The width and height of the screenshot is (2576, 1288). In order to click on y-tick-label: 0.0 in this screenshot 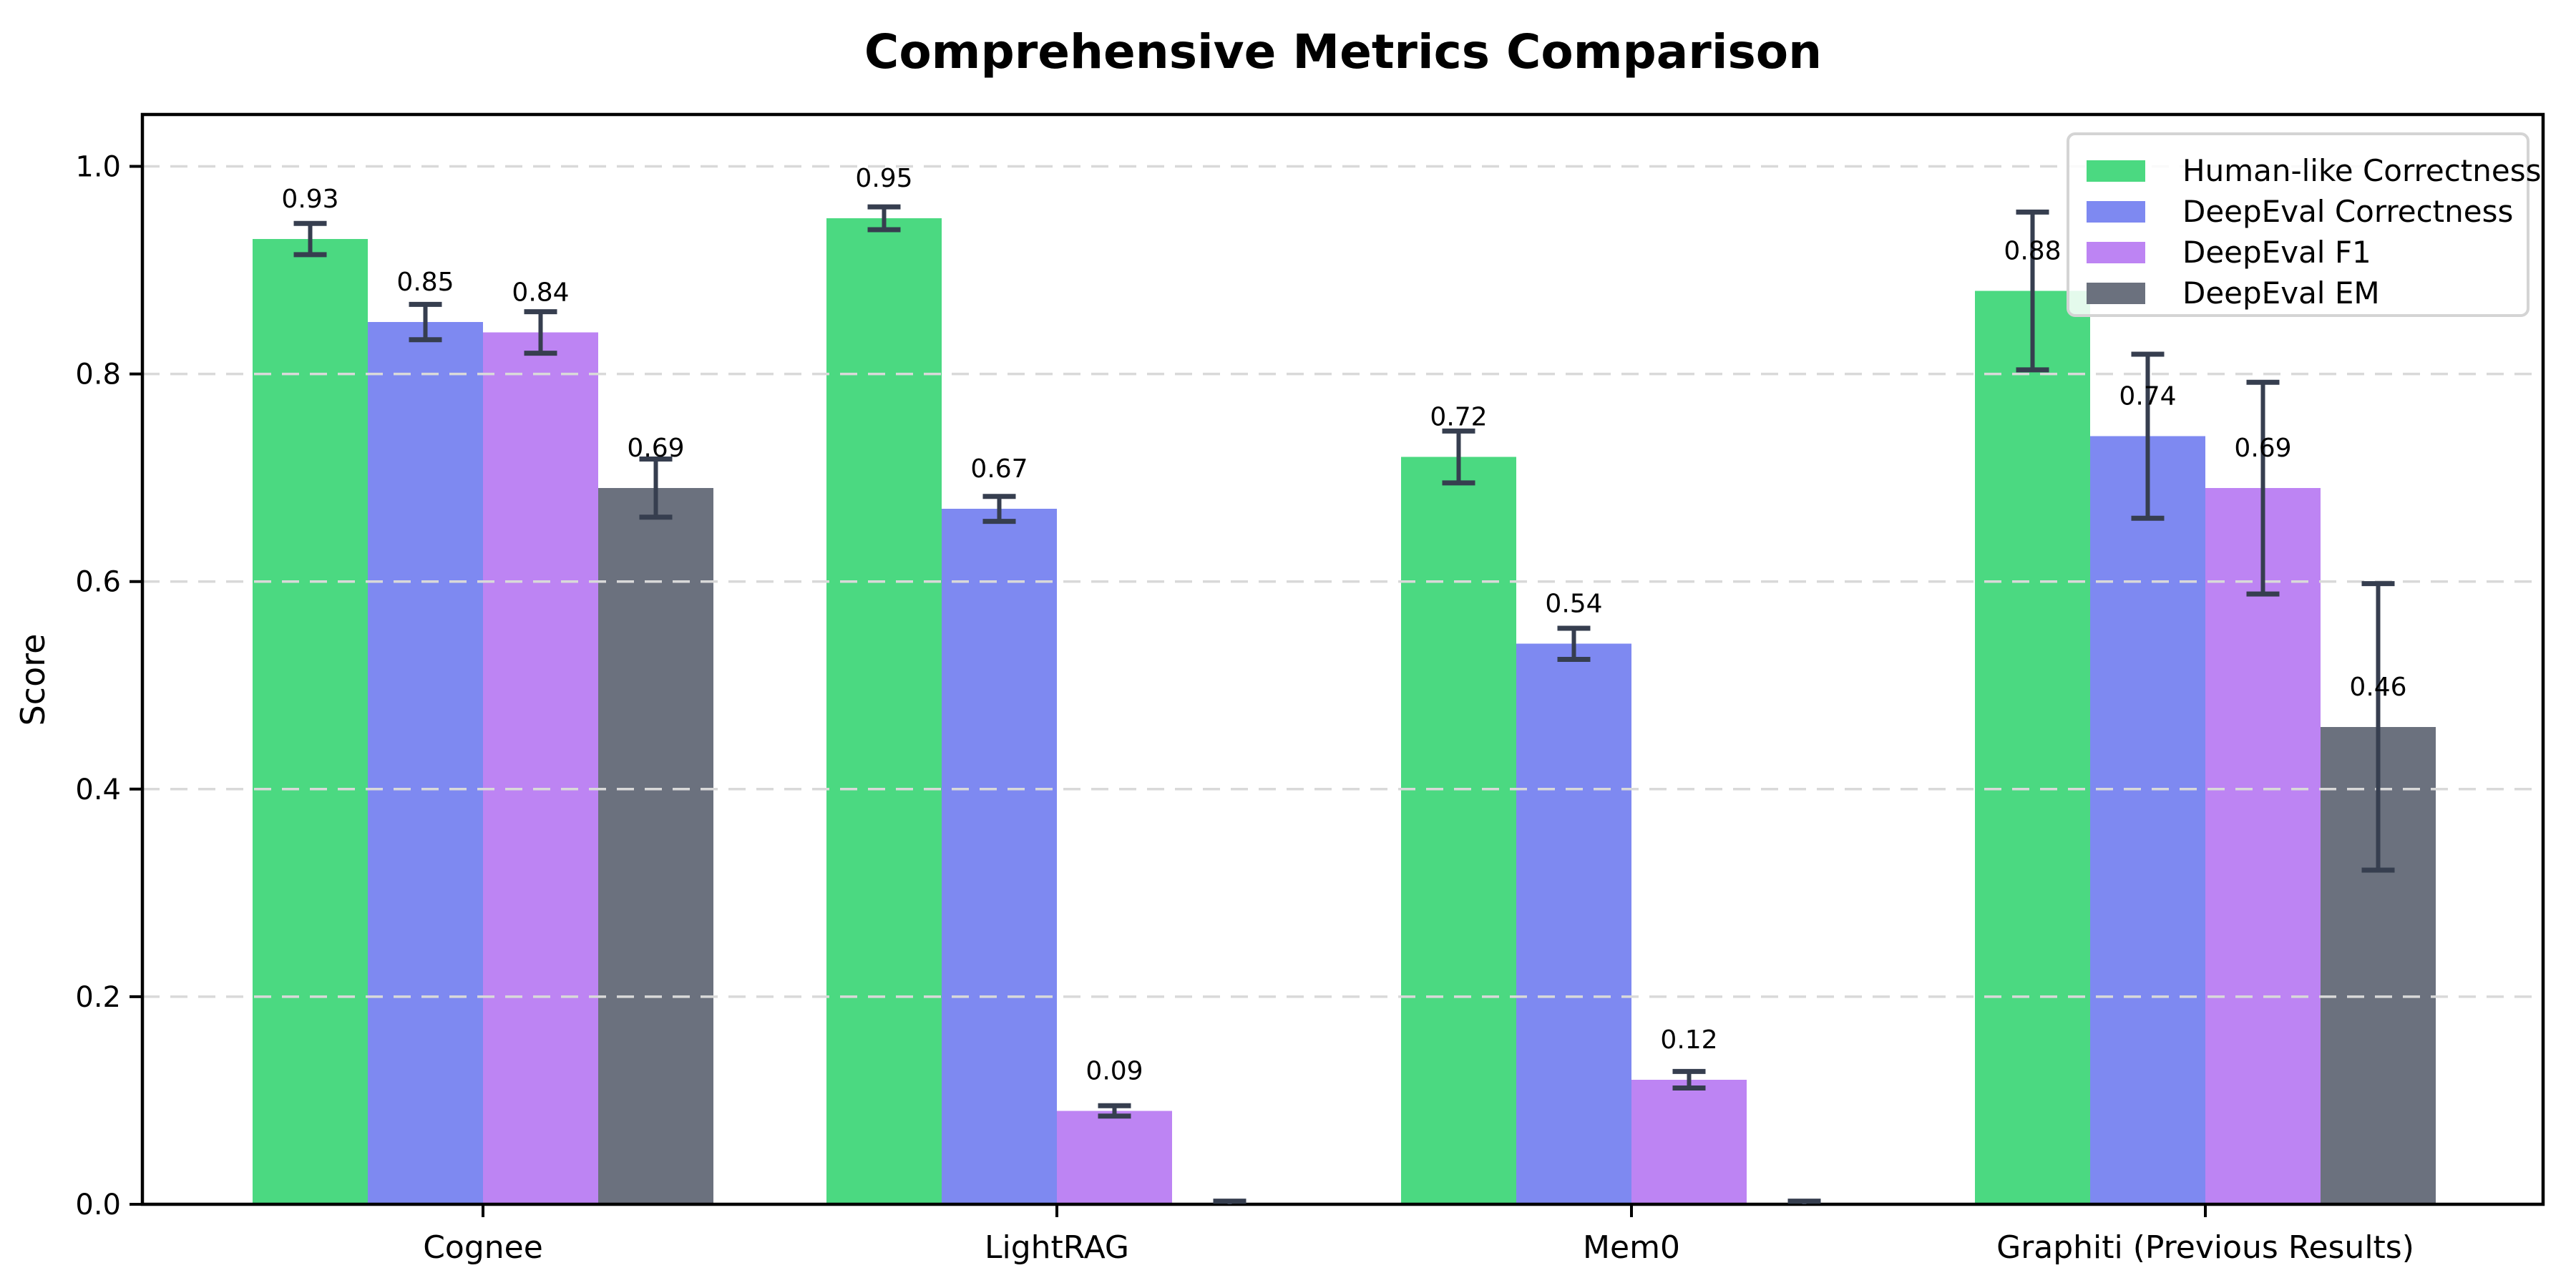, I will do `click(98, 1205)`.